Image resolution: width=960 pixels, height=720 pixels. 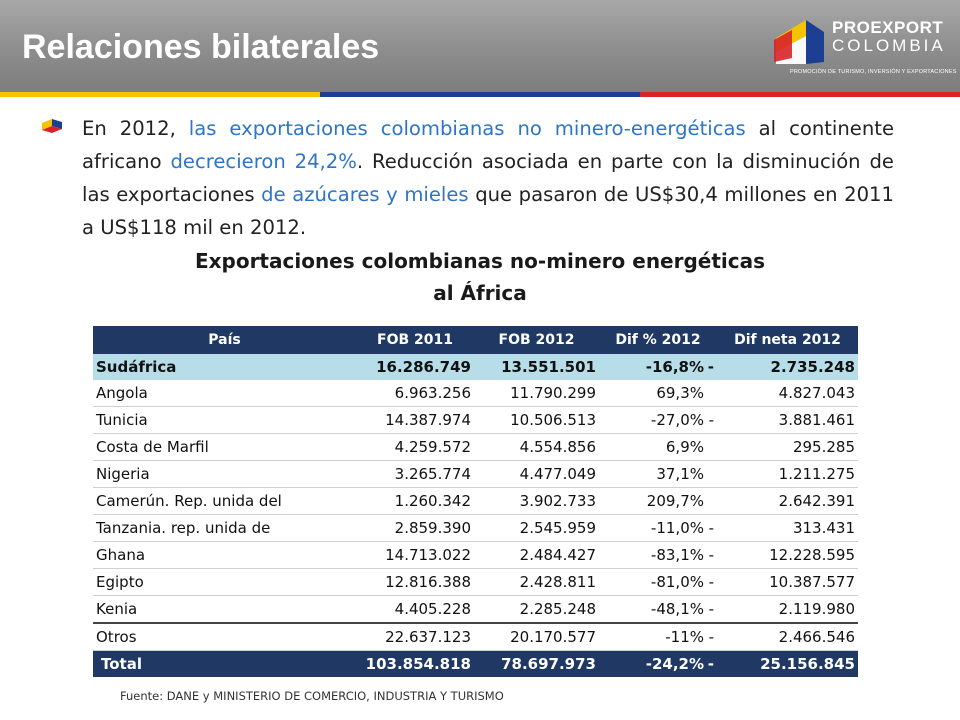 I want to click on cell-fob-2012: 3.902.733, so click(x=536, y=501).